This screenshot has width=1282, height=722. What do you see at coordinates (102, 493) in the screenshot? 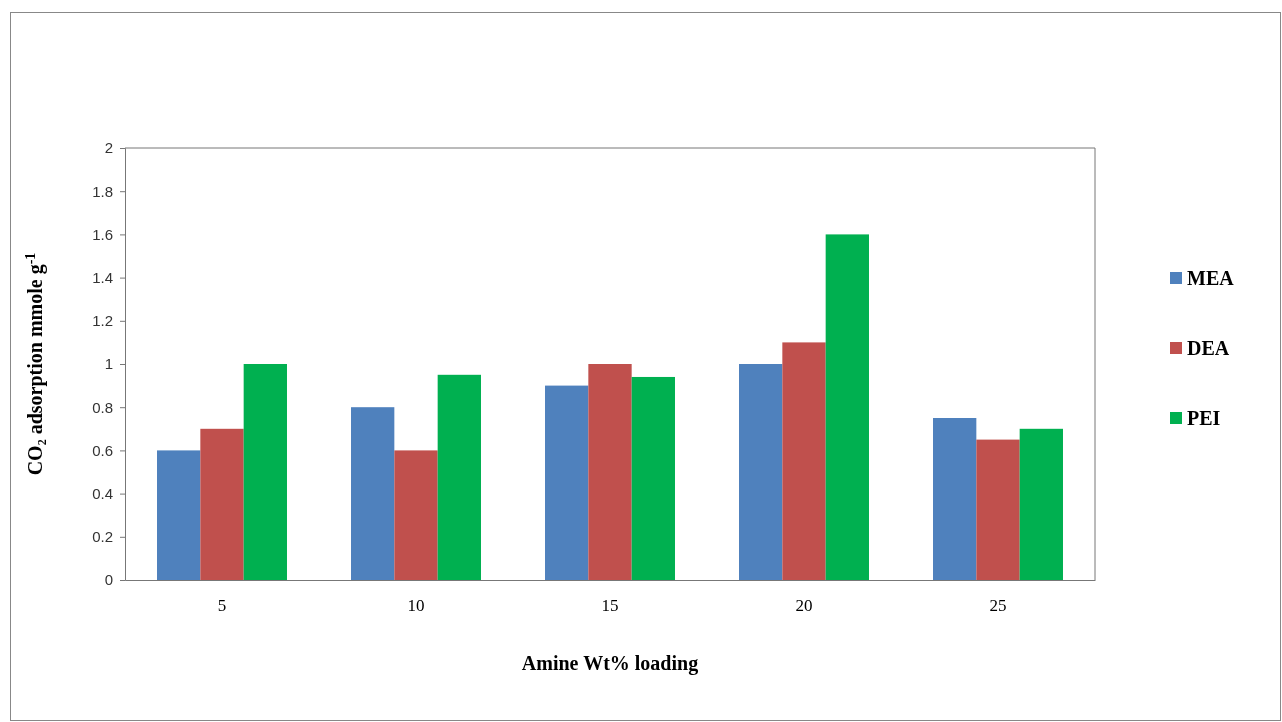
I see `y-tick-label: 0.4` at bounding box center [102, 493].